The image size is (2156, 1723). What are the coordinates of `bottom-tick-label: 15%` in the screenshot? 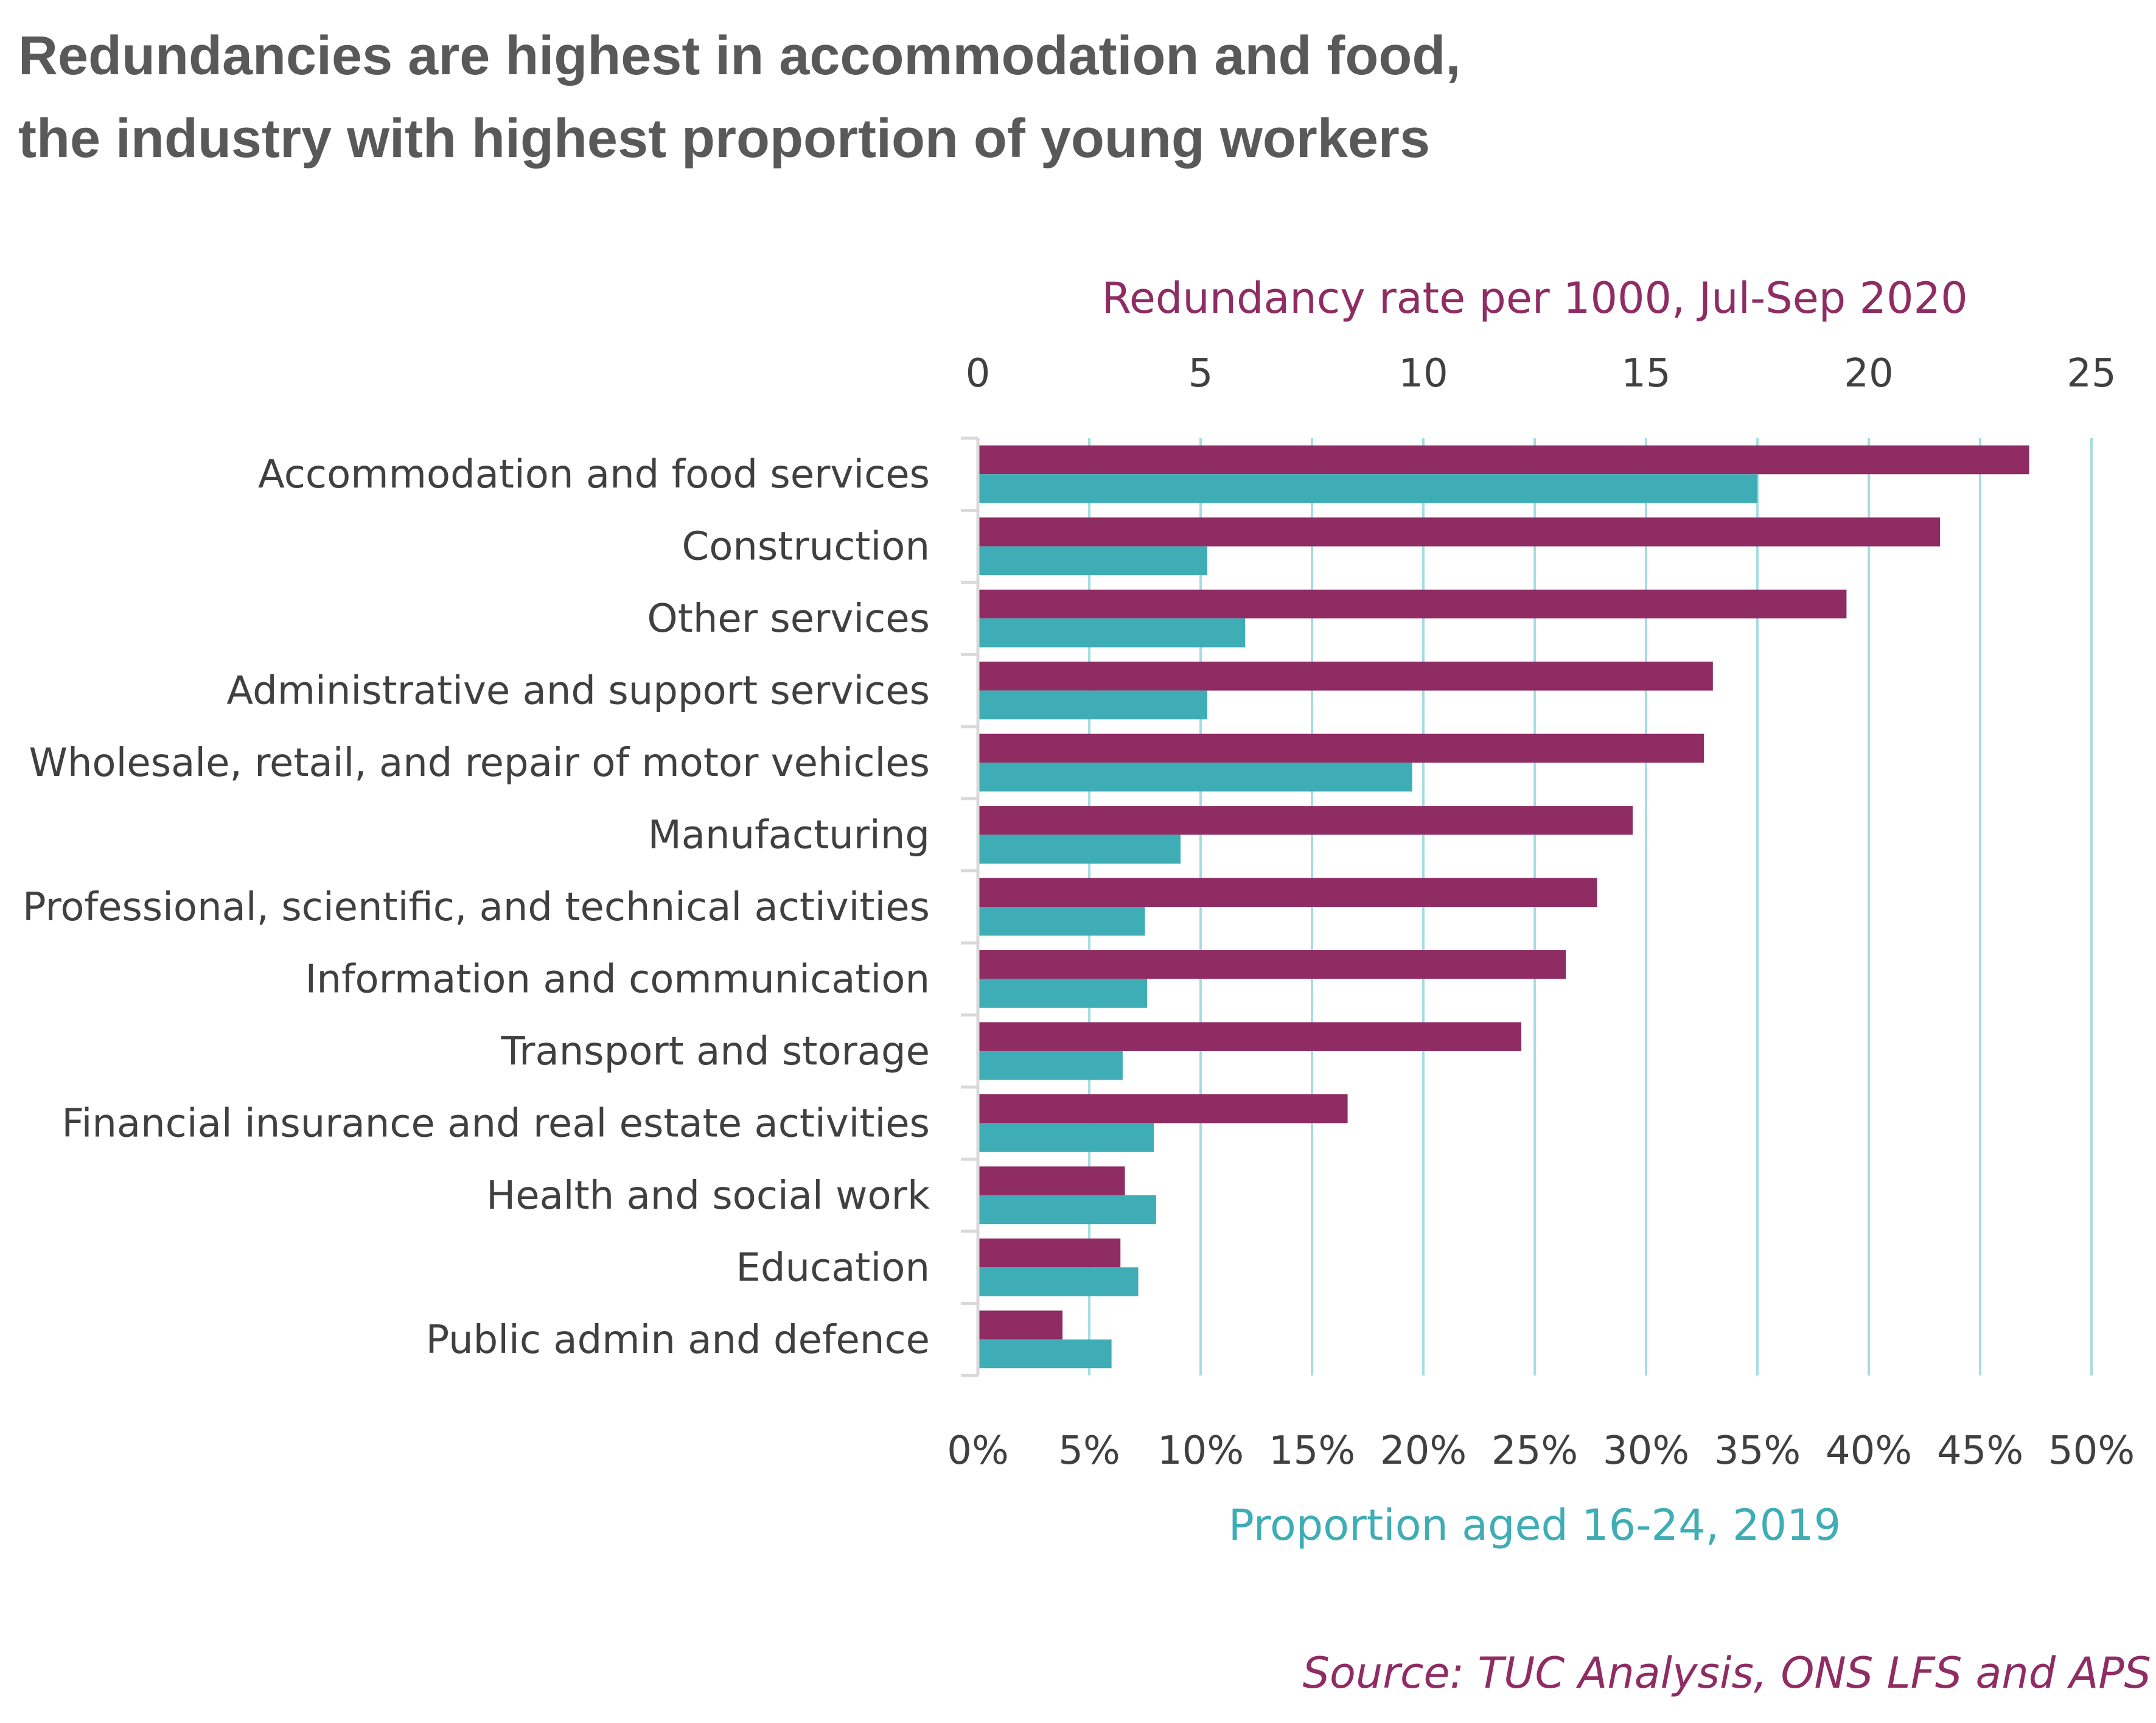 It's located at (1312, 1450).